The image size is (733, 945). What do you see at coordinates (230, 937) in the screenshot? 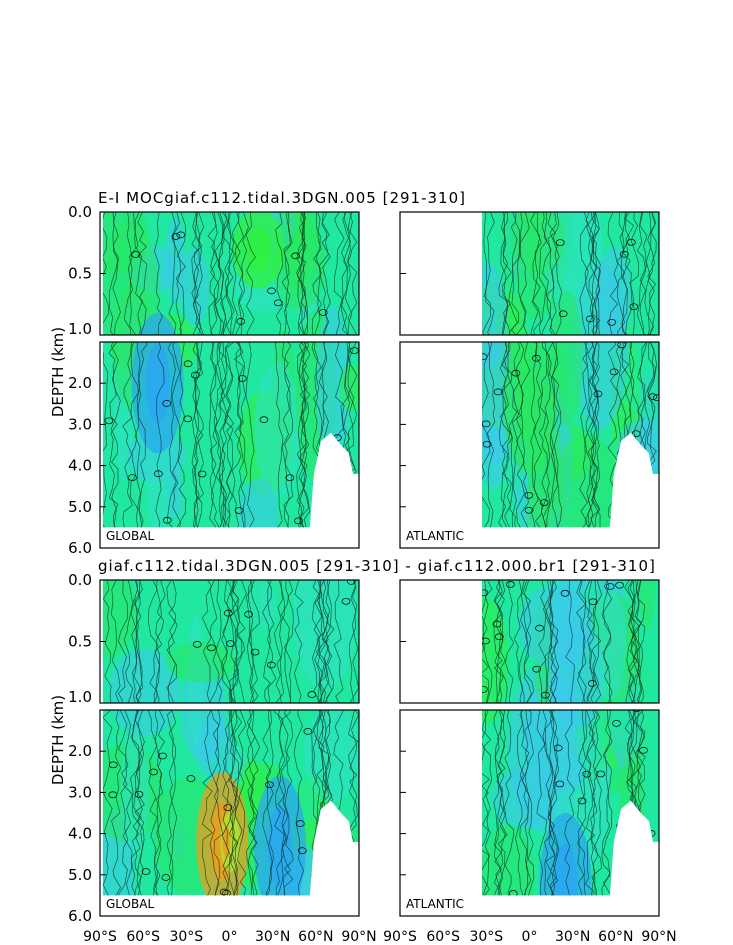
I see `xtick-label: 0°` at bounding box center [230, 937].